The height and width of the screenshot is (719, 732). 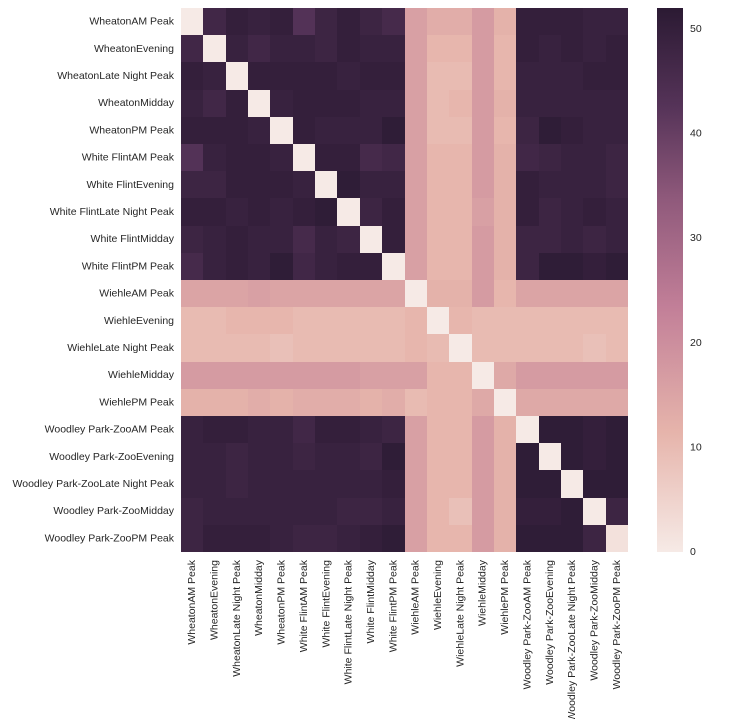 I want to click on colorbar-tick-label: 20, so click(x=696, y=343).